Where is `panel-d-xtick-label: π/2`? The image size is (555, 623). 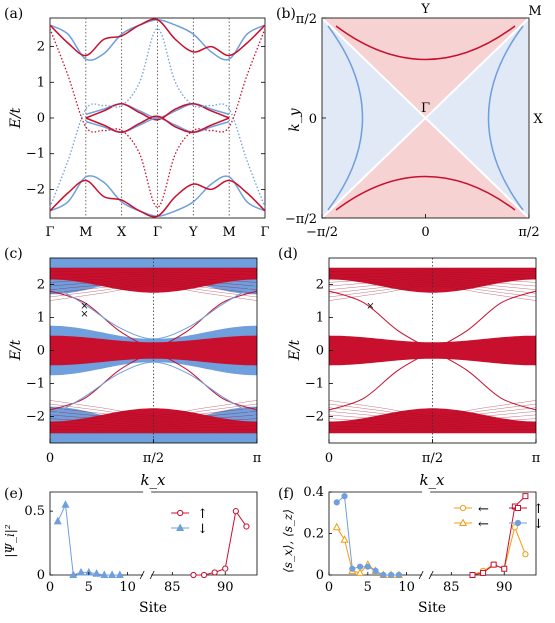
panel-d-xtick-label: π/2 is located at coordinates (432, 458).